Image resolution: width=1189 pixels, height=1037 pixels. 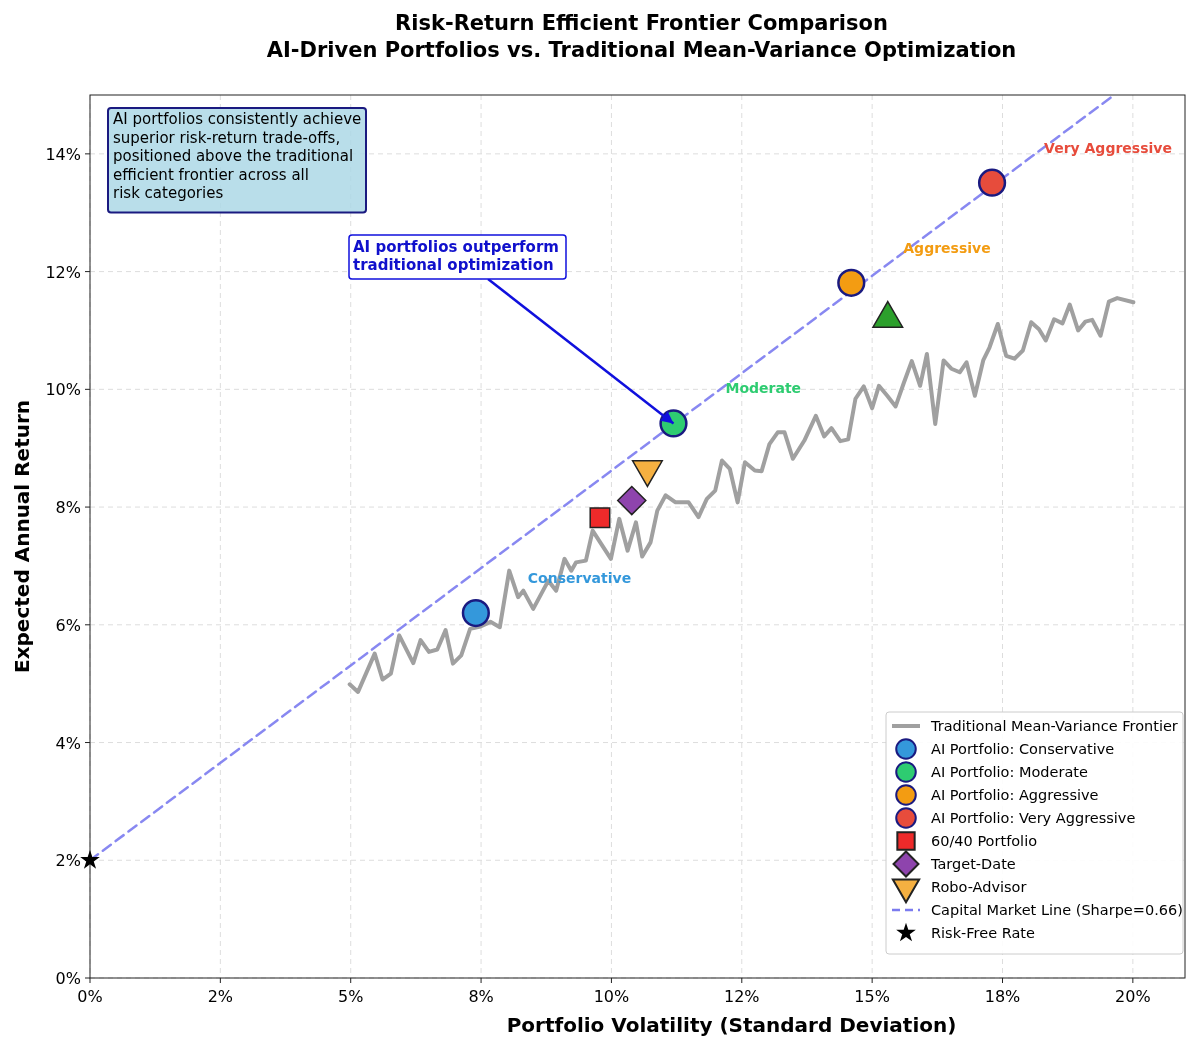 I want to click on y-tick-label: 12%, so click(x=63, y=272).